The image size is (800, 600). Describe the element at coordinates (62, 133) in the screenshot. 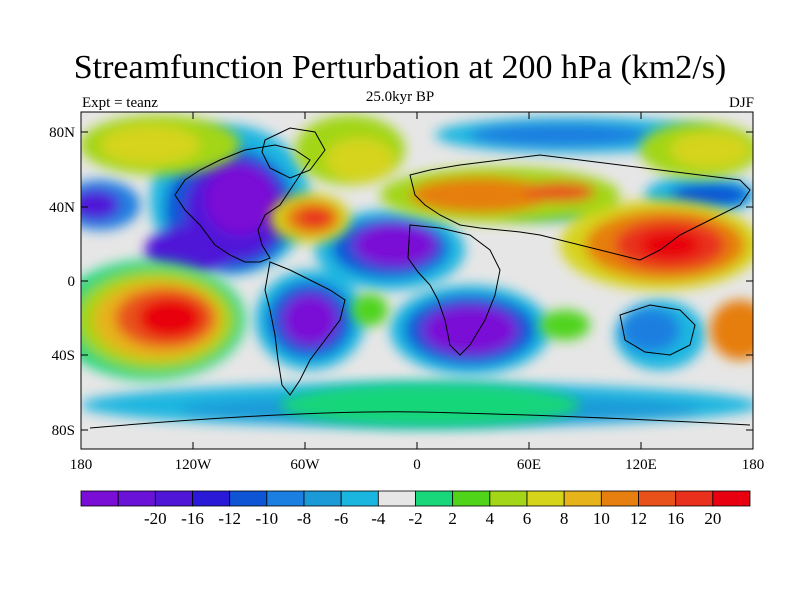

I see `lat-label: 80N` at that location.